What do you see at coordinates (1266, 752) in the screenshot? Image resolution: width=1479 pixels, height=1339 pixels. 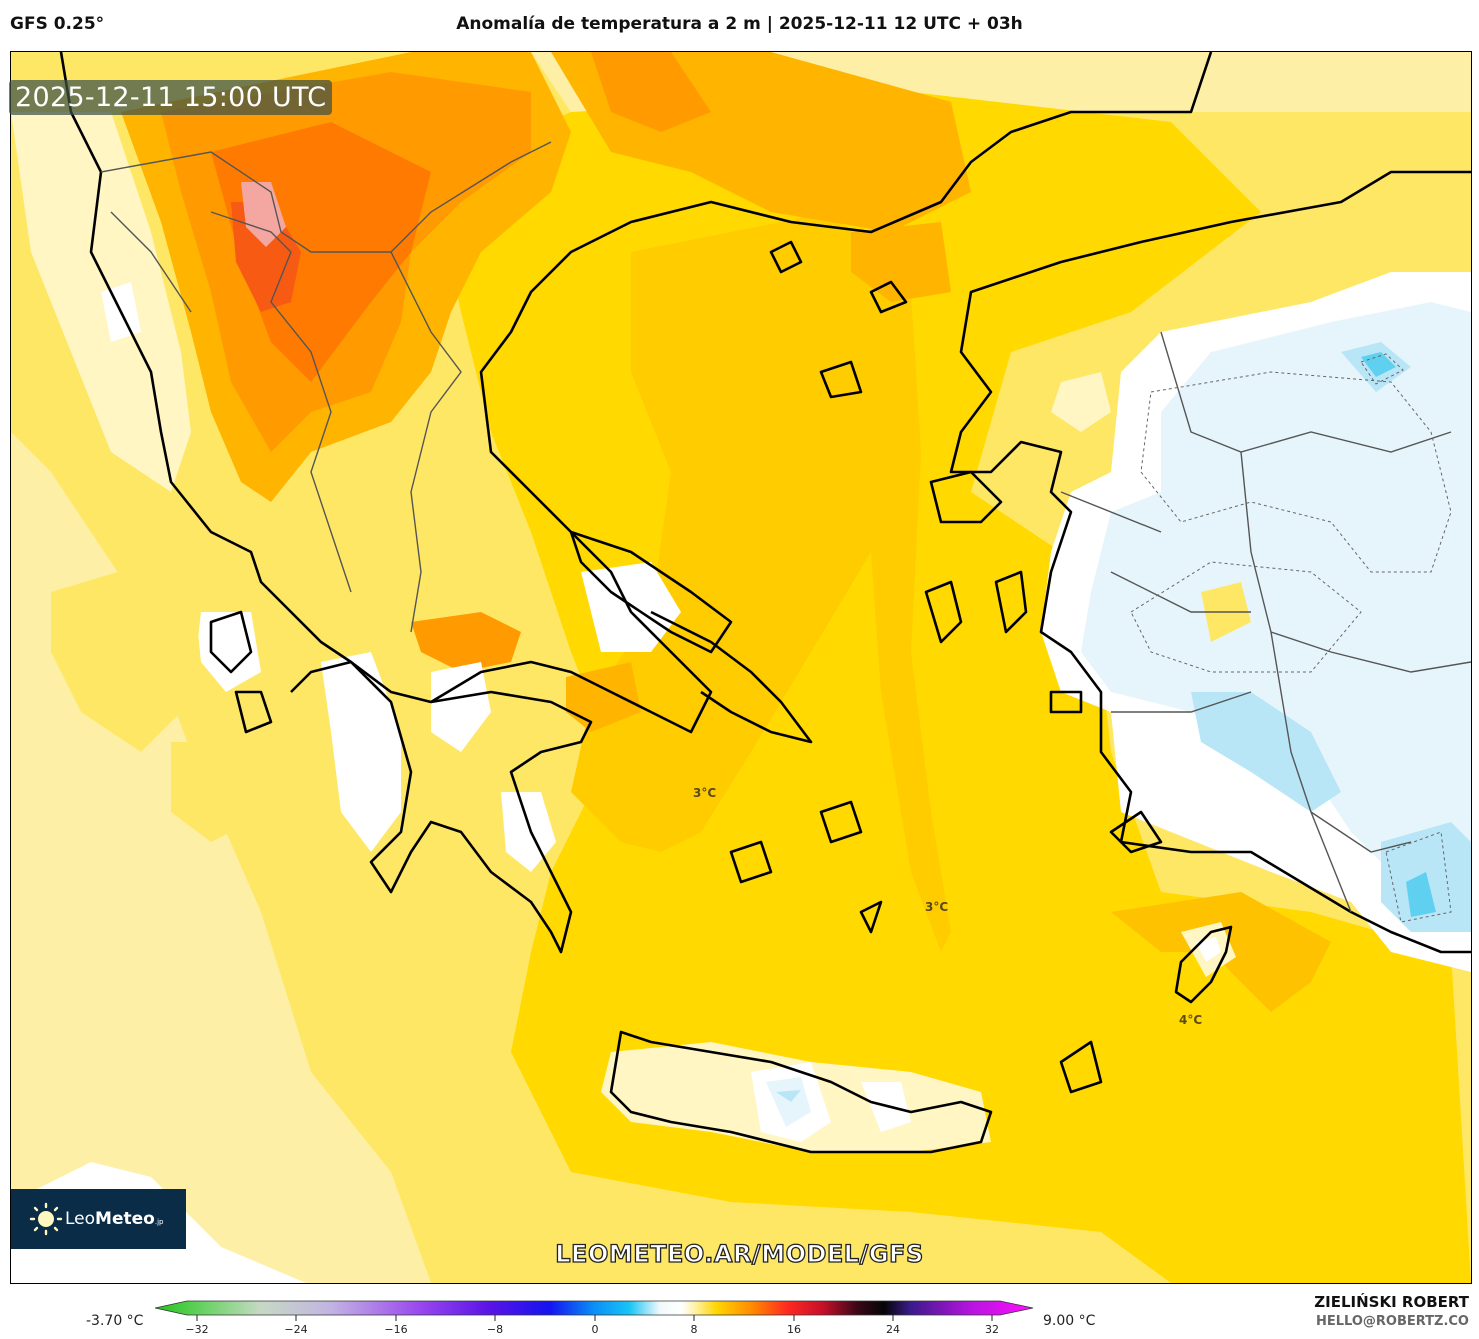 I see `field-m2-m3-a` at bounding box center [1266, 752].